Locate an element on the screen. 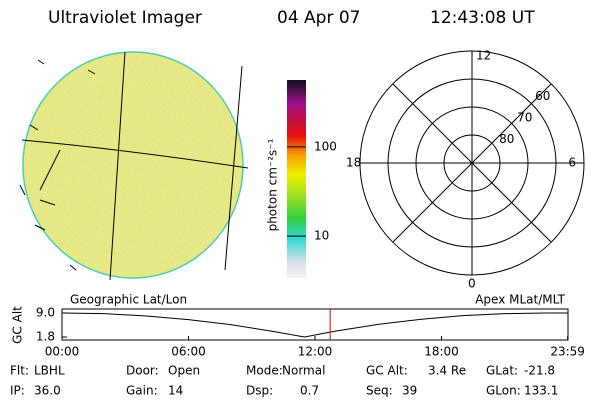  info-label: GC Alt: is located at coordinates (387, 371).